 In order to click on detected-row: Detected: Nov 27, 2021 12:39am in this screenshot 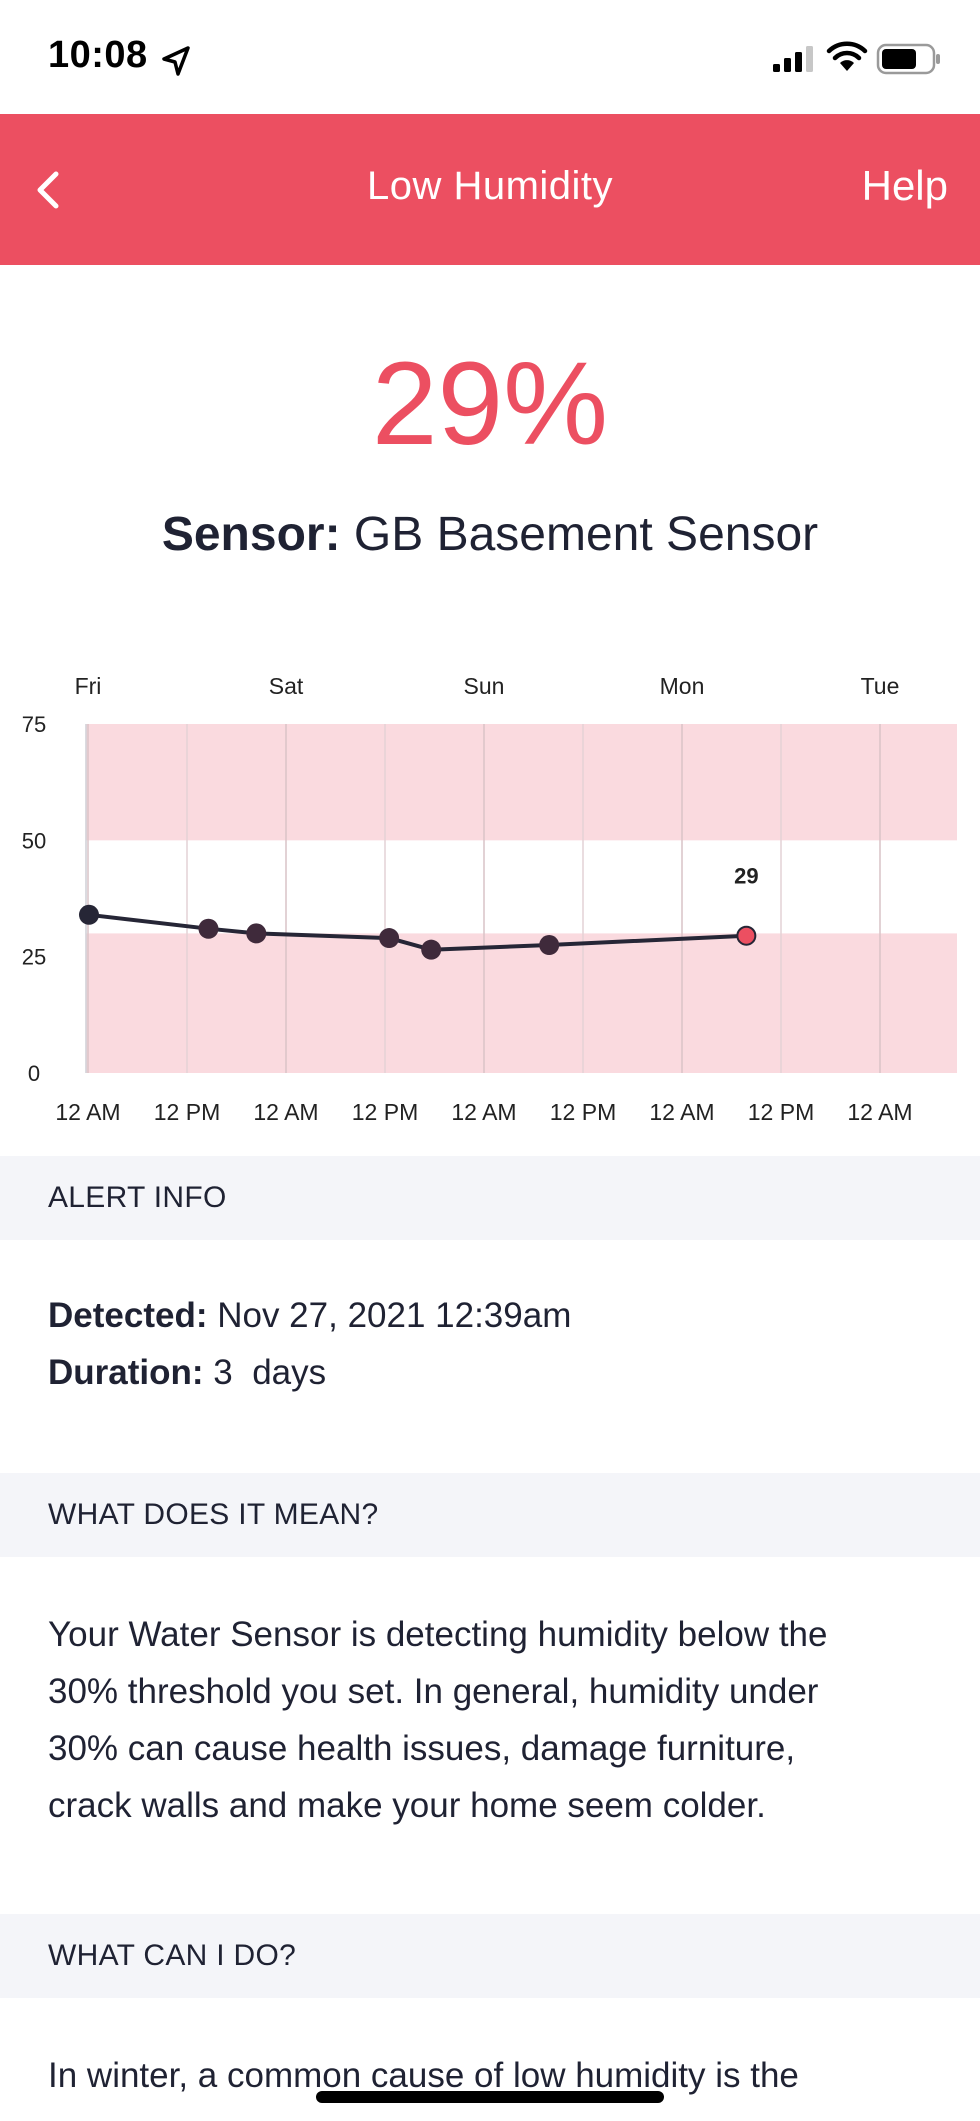, I will do `click(309, 1316)`.